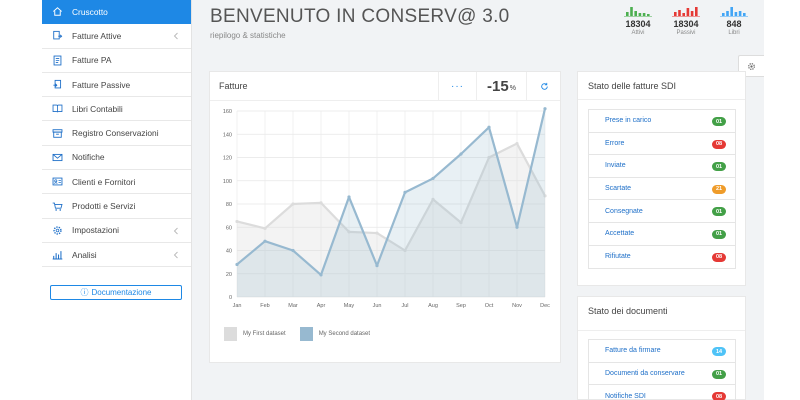 Image resolution: width=800 pixels, height=400 pixels. What do you see at coordinates (321, 306) in the screenshot?
I see `x-tick-label: Apr` at bounding box center [321, 306].